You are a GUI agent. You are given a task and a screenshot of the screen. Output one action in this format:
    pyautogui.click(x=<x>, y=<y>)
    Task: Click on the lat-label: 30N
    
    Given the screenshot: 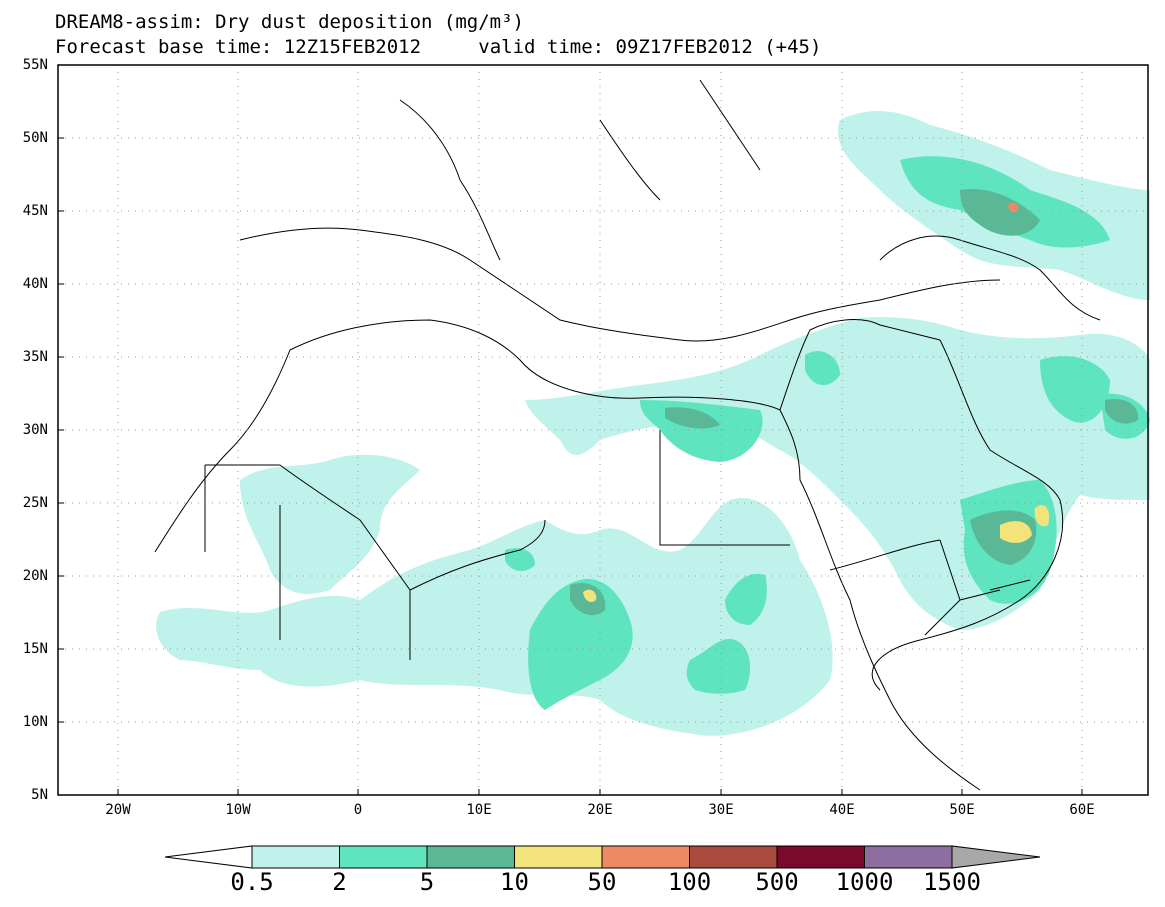 What is the action you would take?
    pyautogui.click(x=35, y=430)
    